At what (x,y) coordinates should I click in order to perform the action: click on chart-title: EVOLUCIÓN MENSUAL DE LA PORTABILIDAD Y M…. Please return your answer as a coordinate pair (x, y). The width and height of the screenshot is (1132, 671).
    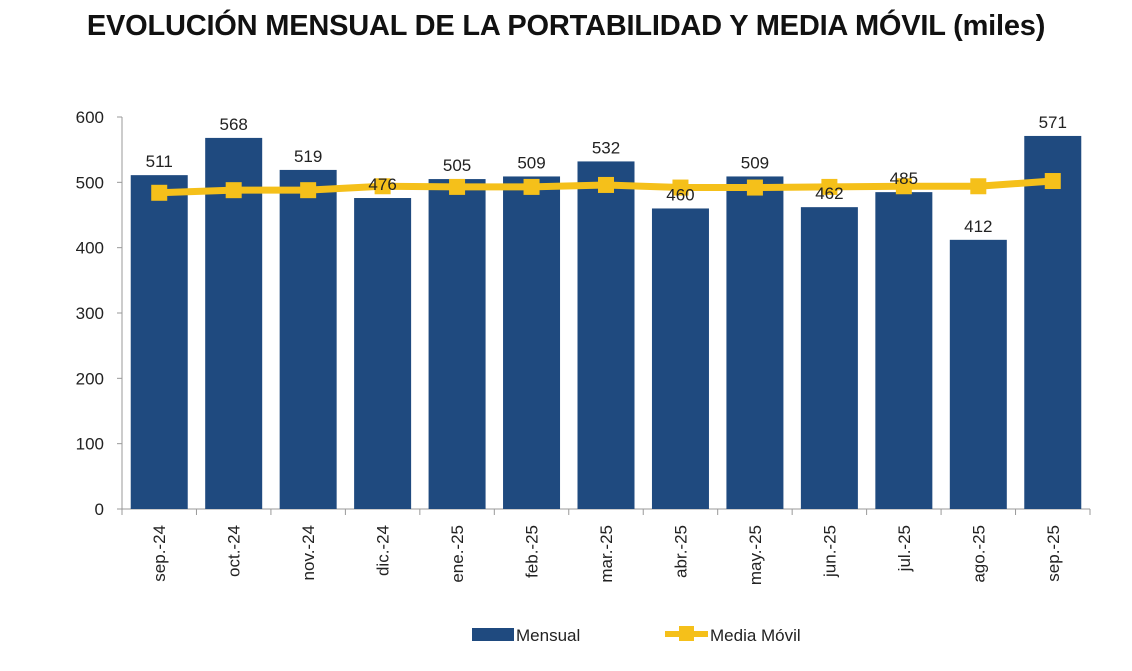
    Looking at the image, I should click on (566, 26).